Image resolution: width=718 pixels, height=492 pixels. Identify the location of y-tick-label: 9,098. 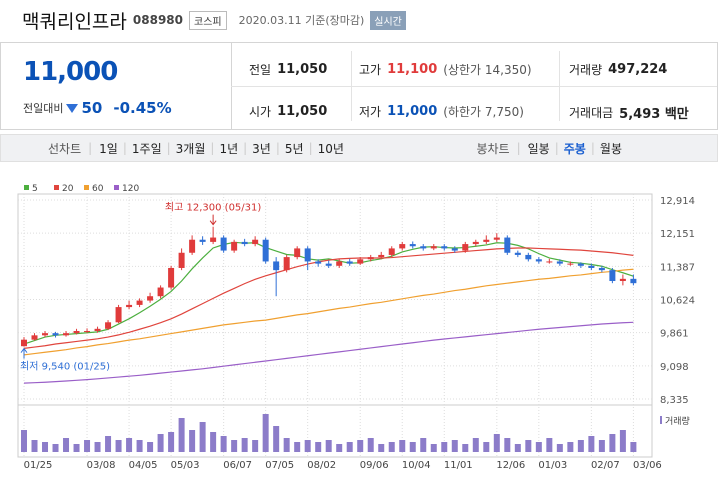
(674, 367).